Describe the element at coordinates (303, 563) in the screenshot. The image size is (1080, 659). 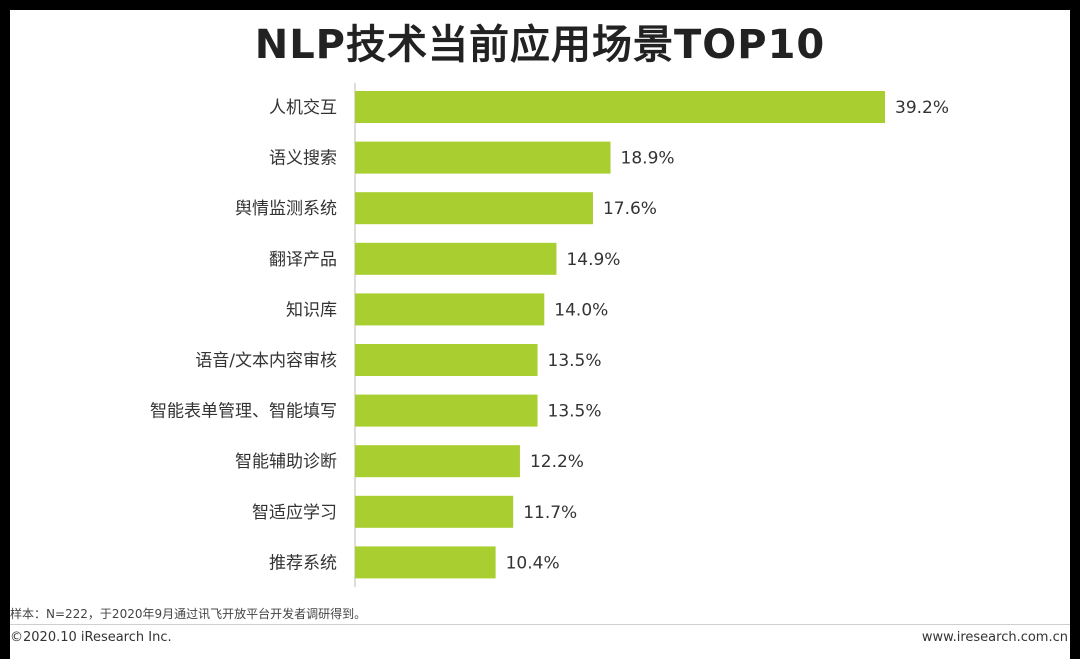
I see `category-label: 推荐系统` at that location.